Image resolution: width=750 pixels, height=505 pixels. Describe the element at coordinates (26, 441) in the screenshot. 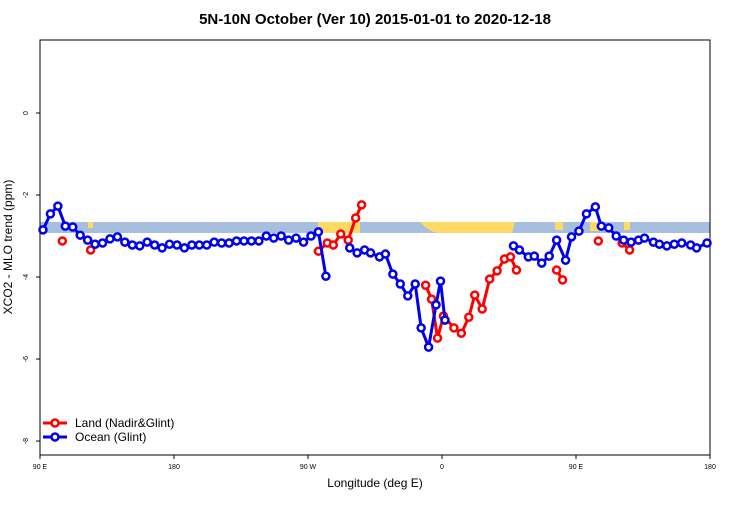

I see `y-tick-label: -8` at that location.